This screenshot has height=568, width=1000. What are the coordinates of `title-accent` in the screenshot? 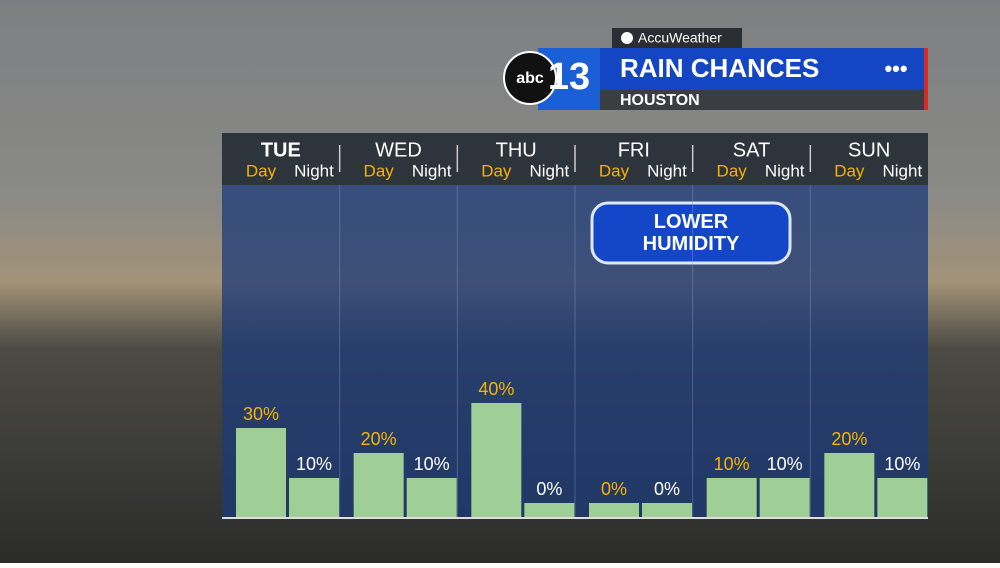 It's located at (926, 79).